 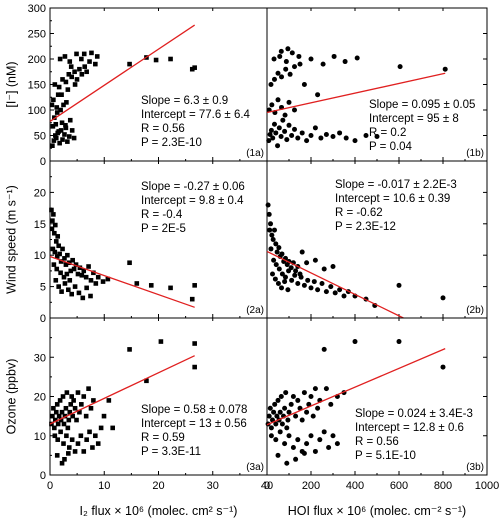 I want to click on stat-line: P = 2.3E-10, so click(x=171, y=143).